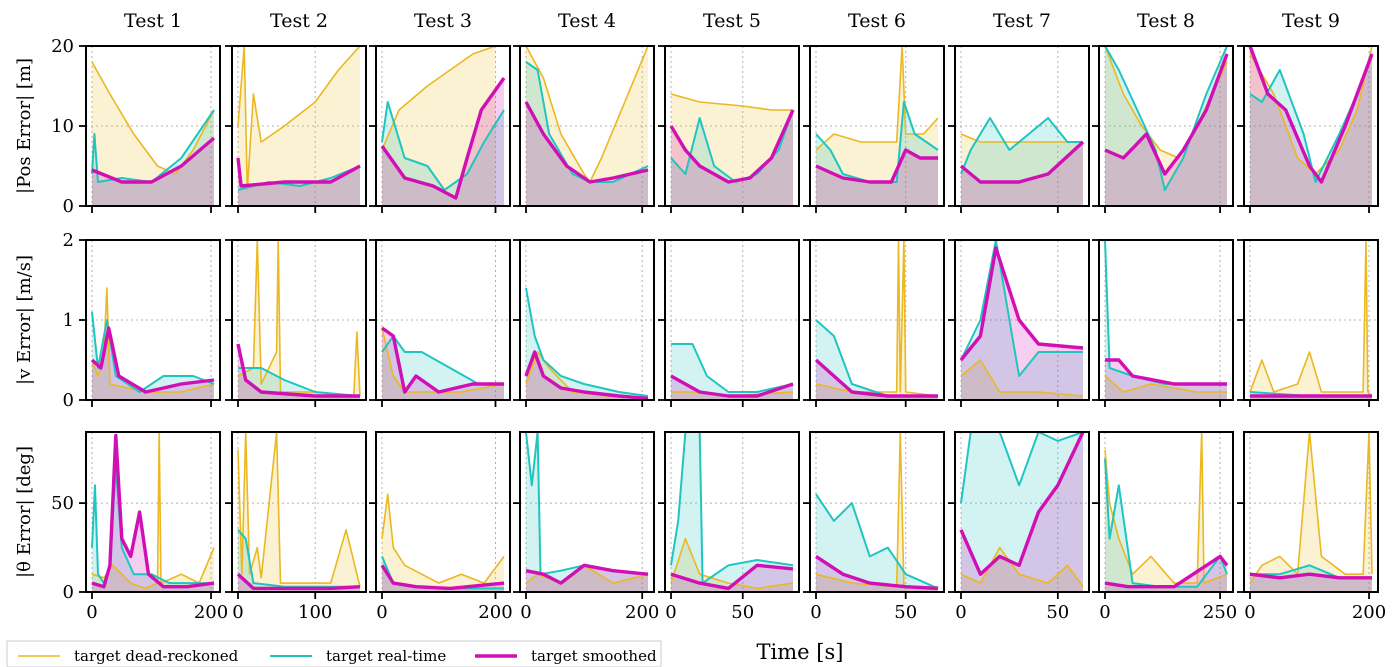 The width and height of the screenshot is (1396, 667). Describe the element at coordinates (440, 323) in the screenshot. I see `panel-r2-c3` at that location.